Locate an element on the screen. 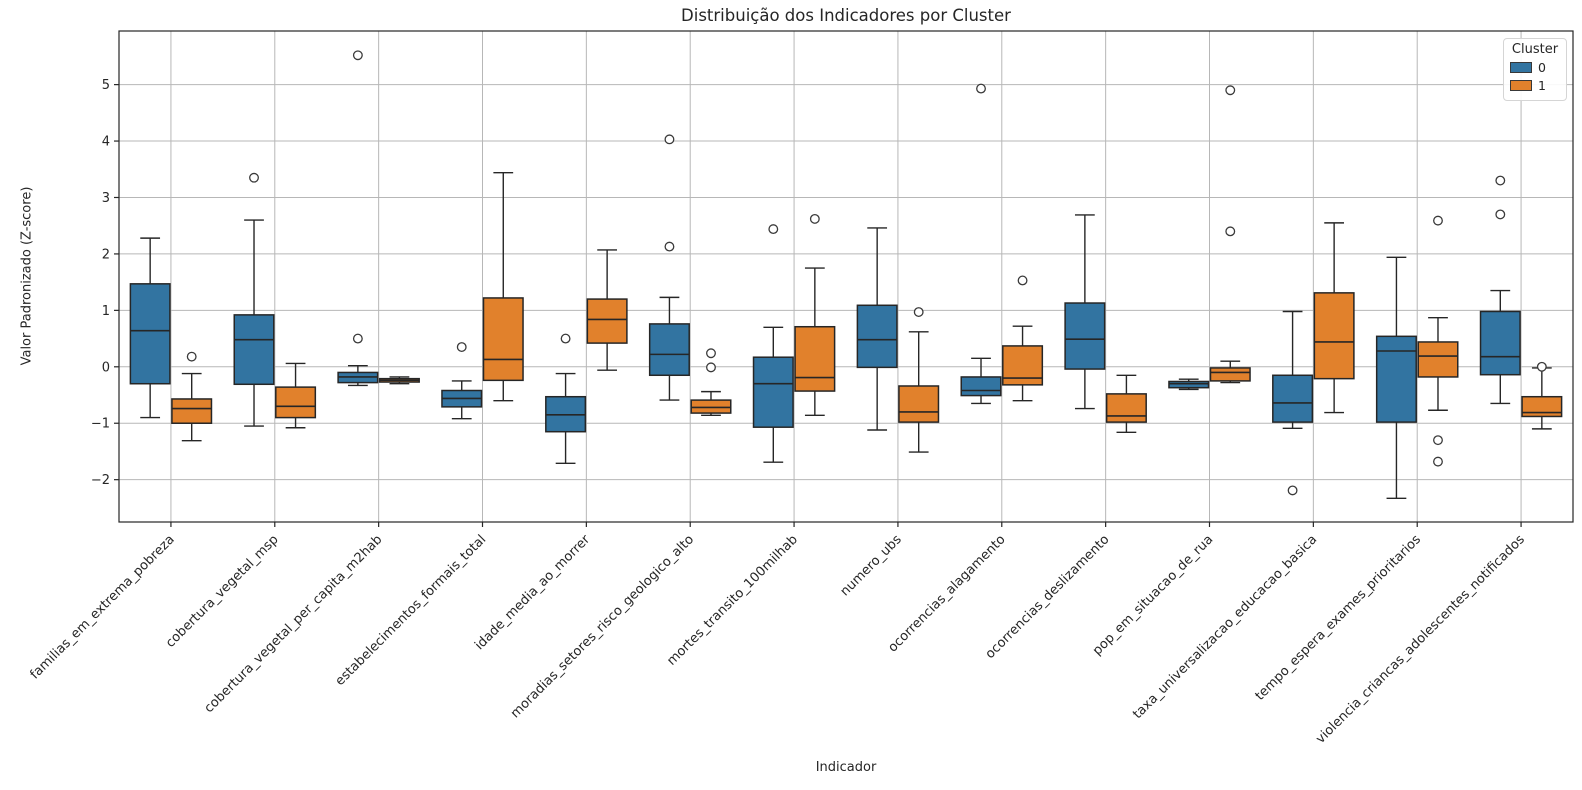 The height and width of the screenshot is (790, 1582). box-ocorrencias_alagamento-cluster1 is located at coordinates (1023, 365).